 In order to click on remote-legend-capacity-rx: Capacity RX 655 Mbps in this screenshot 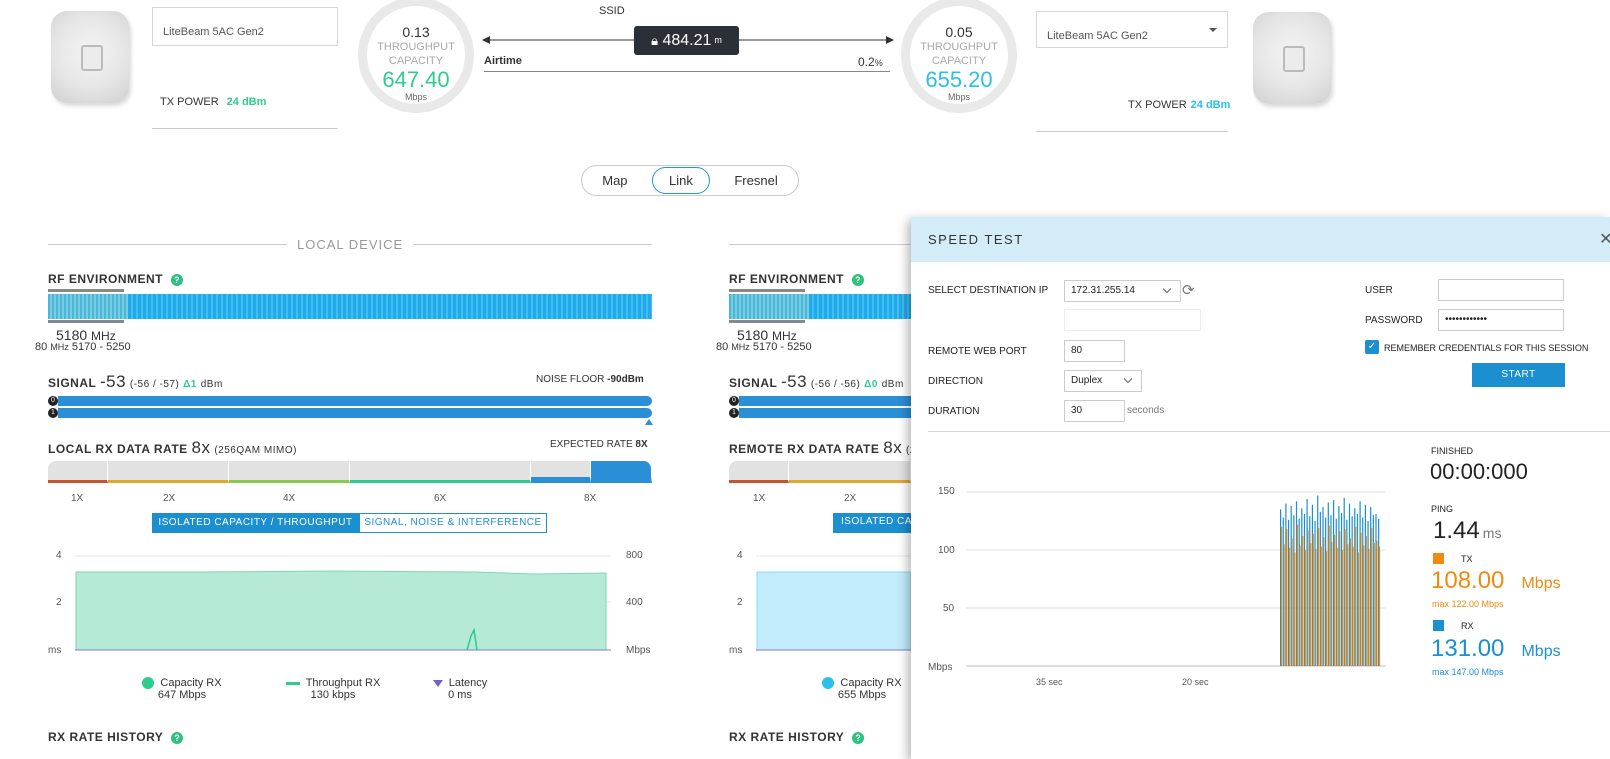, I will do `click(862, 689)`.